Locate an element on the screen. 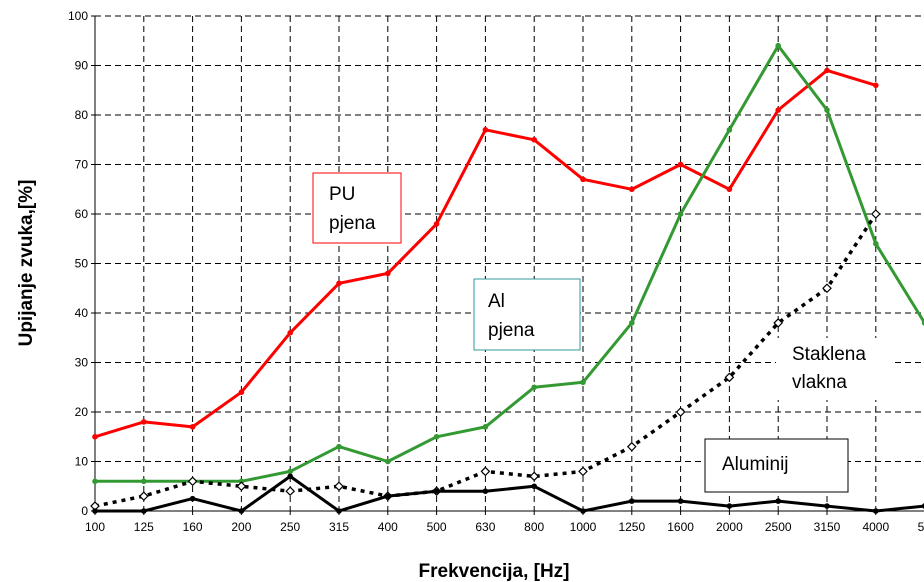 The image size is (924, 582). y-tick-label: 100 is located at coordinates (78, 16).